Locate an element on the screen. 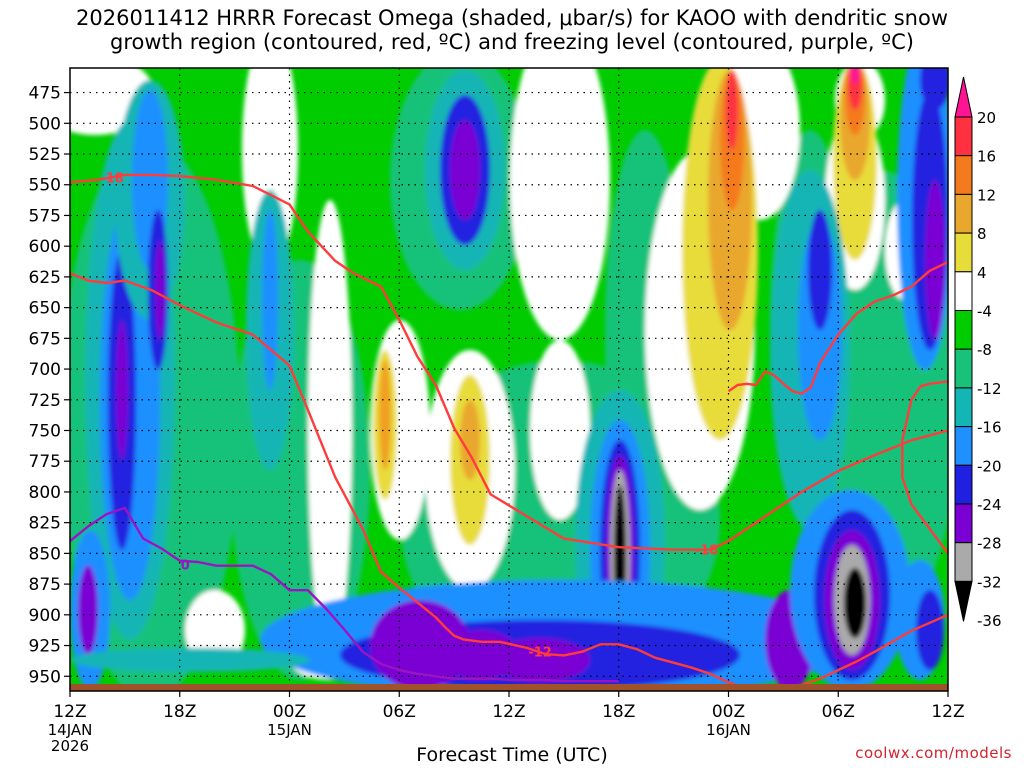 Image resolution: width=1024 pixels, height=768 pixels. y-tick-label: 800 is located at coordinates (45, 493).